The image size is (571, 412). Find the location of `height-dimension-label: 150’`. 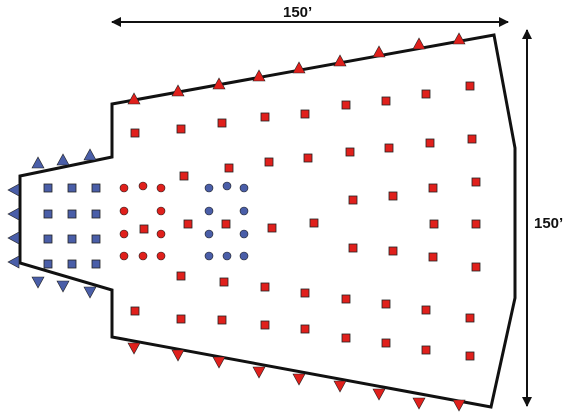

height-dimension-label: 150’ is located at coordinates (549, 223).